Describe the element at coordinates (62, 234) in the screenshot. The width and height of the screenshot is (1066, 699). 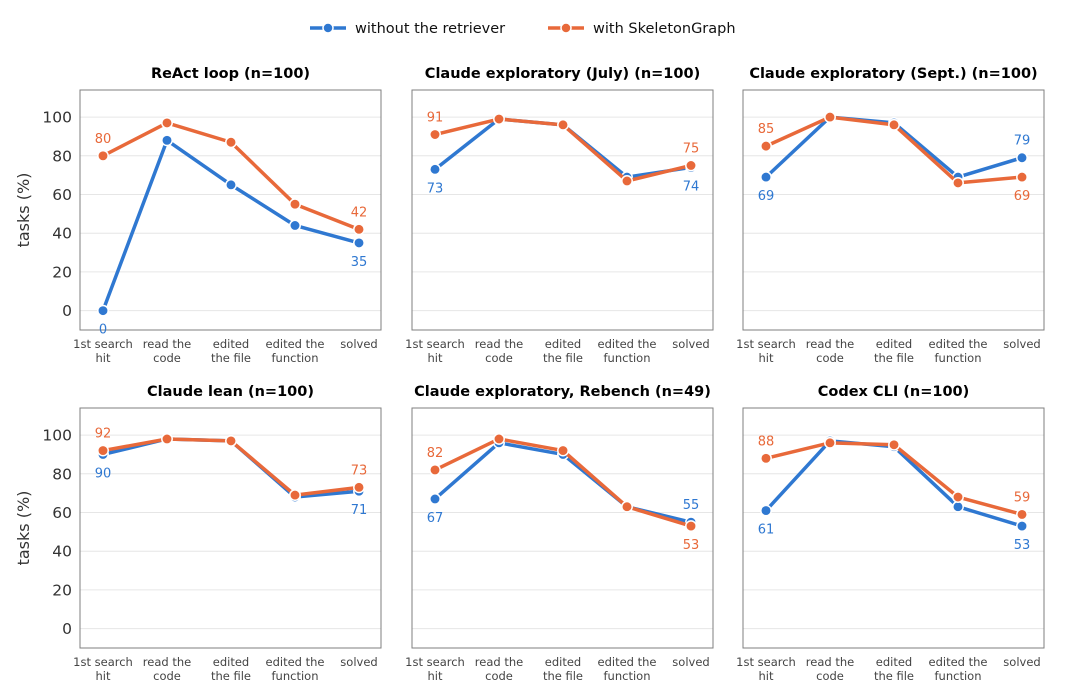
I see `y-tick-label: 40` at that location.